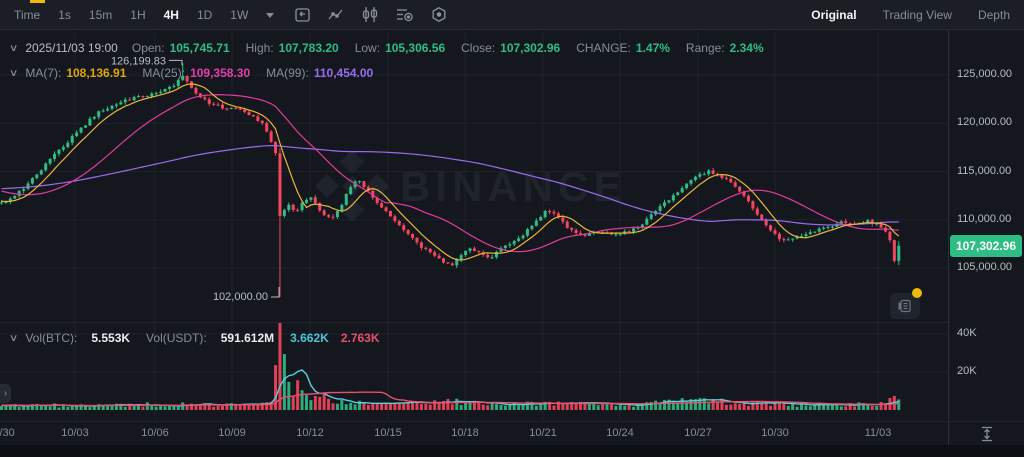 This screenshot has height=457, width=1024. I want to click on candle-style-icon, so click(370, 14).